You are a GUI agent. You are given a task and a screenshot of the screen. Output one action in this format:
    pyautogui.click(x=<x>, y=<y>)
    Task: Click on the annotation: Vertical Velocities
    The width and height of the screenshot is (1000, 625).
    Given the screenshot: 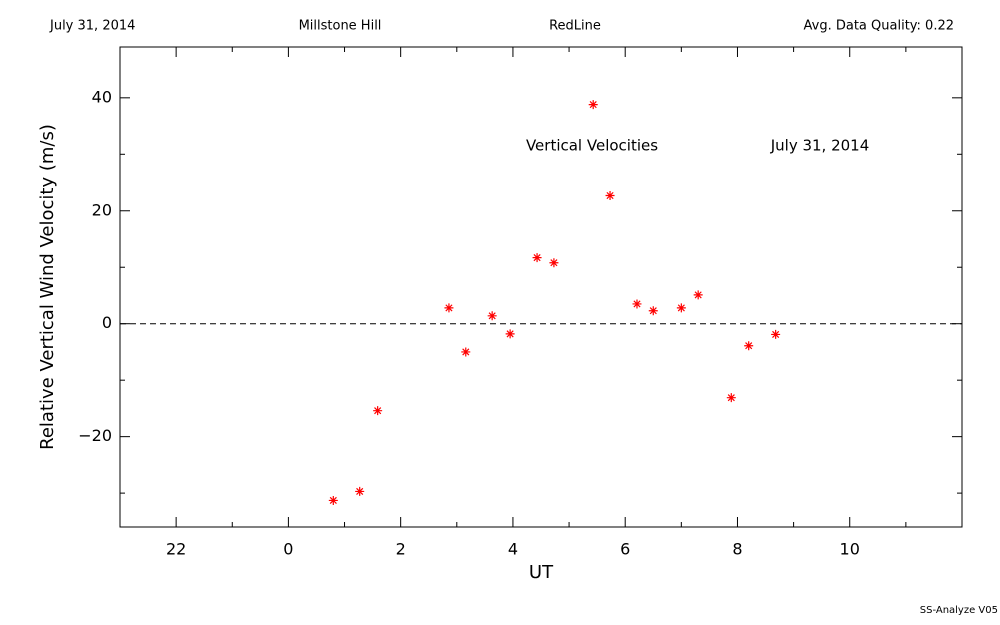 What is the action you would take?
    pyautogui.click(x=592, y=146)
    